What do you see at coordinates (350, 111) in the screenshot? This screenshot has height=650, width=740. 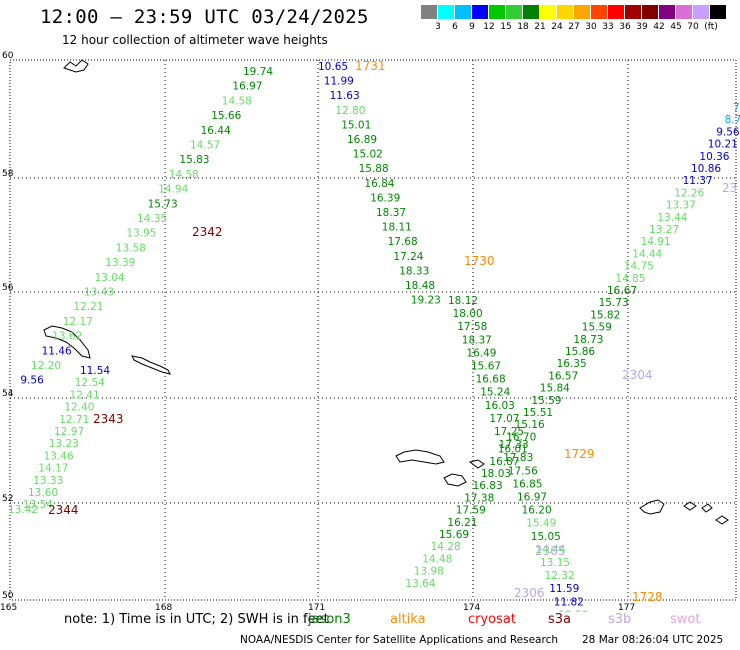 I see `wave-height-reading: 12.80` at bounding box center [350, 111].